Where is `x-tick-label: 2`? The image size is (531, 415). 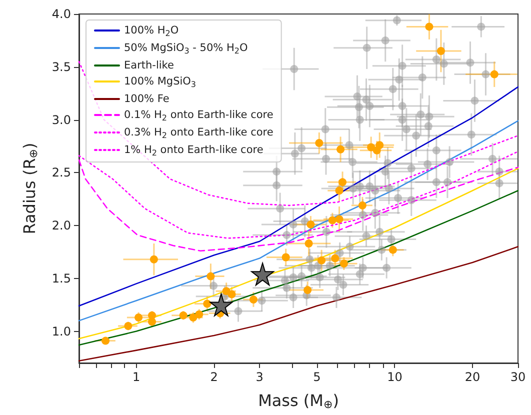
x-tick-label: 2 is located at coordinates (214, 377).